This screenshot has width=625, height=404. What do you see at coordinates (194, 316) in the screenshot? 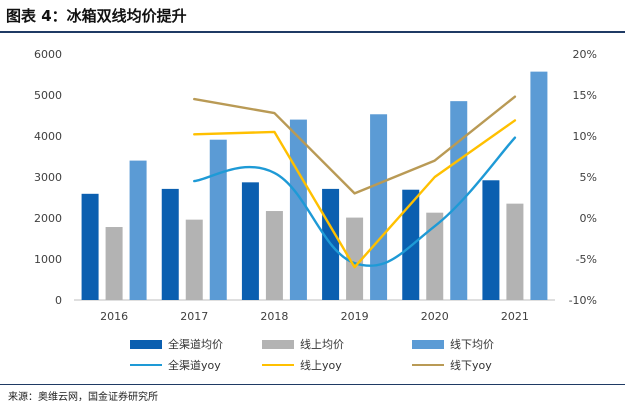
I see `x-tick-label: 2017` at bounding box center [194, 316].